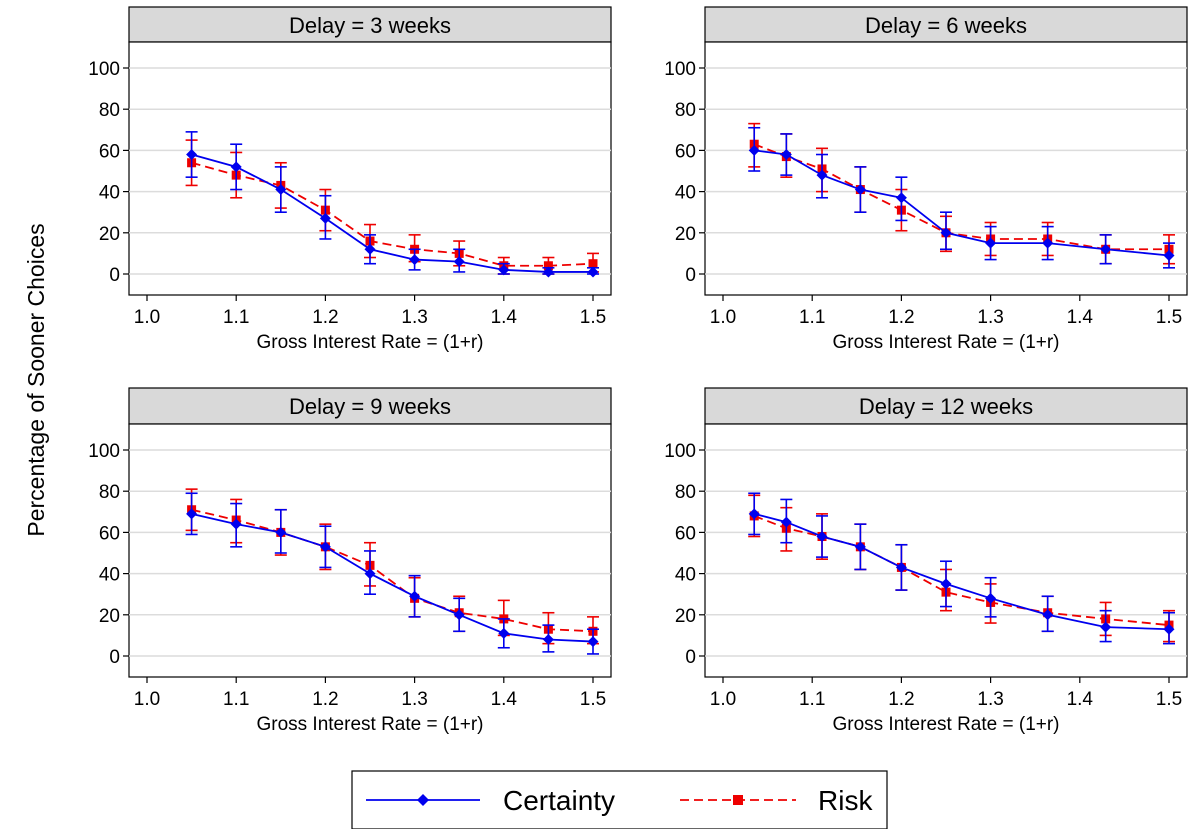 The width and height of the screenshot is (1192, 834). I want to click on legend-label: Certainty, so click(559, 800).